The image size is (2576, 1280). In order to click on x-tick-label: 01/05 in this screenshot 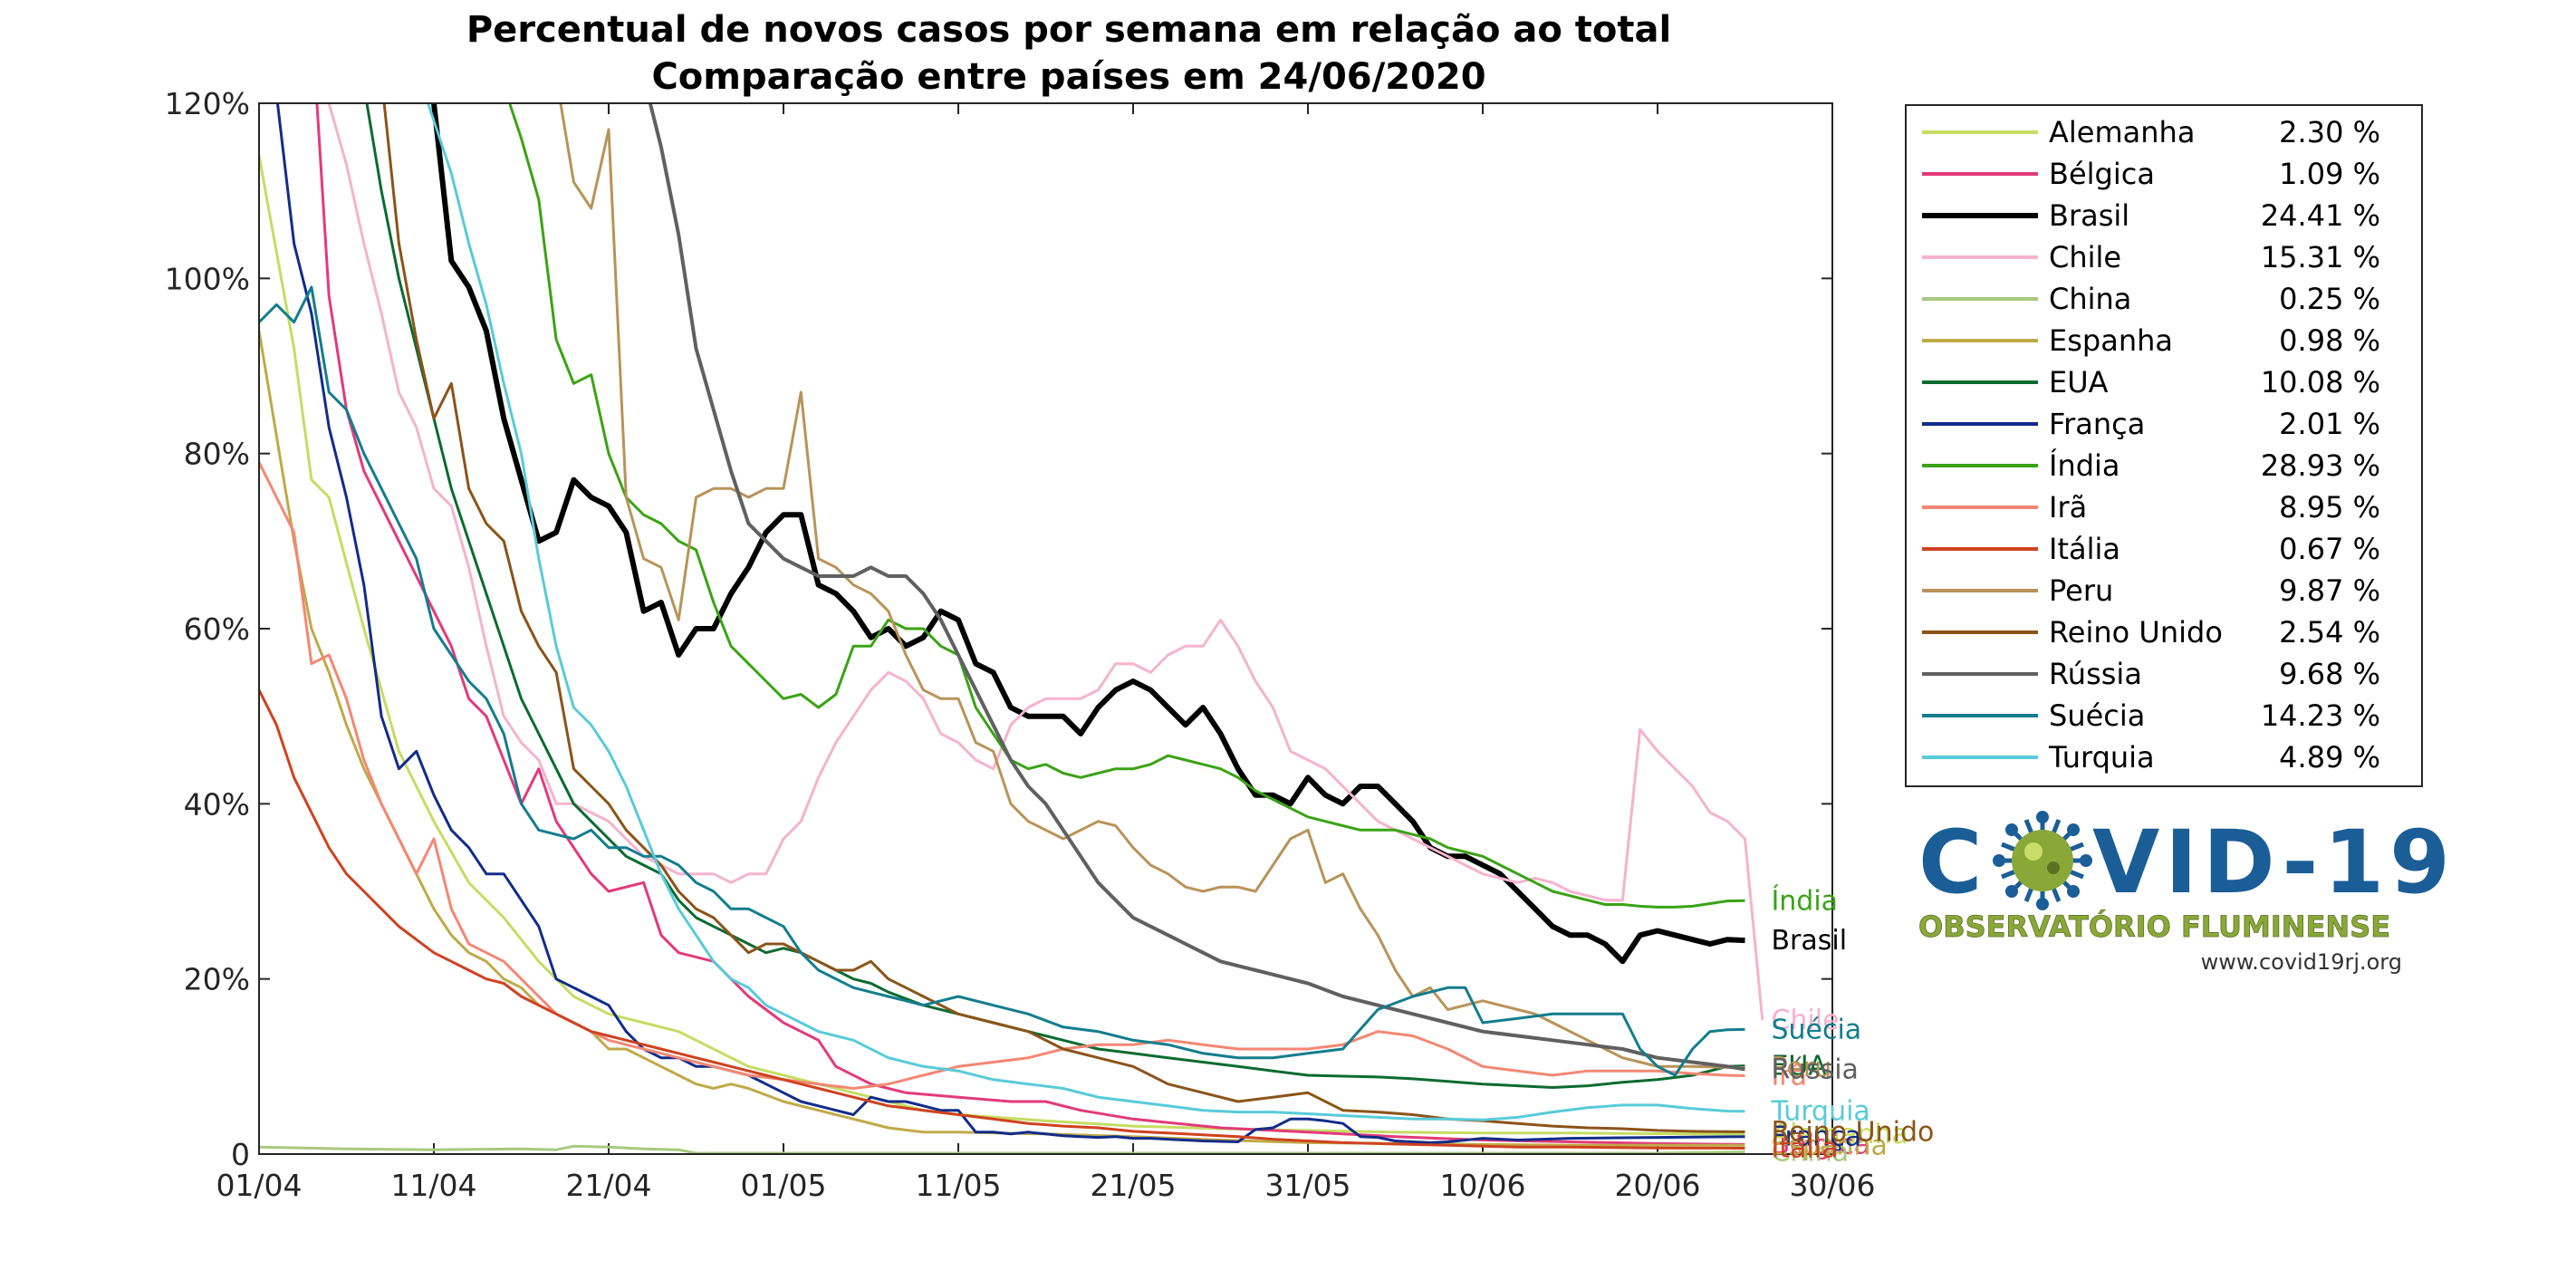, I will do `click(783, 1185)`.